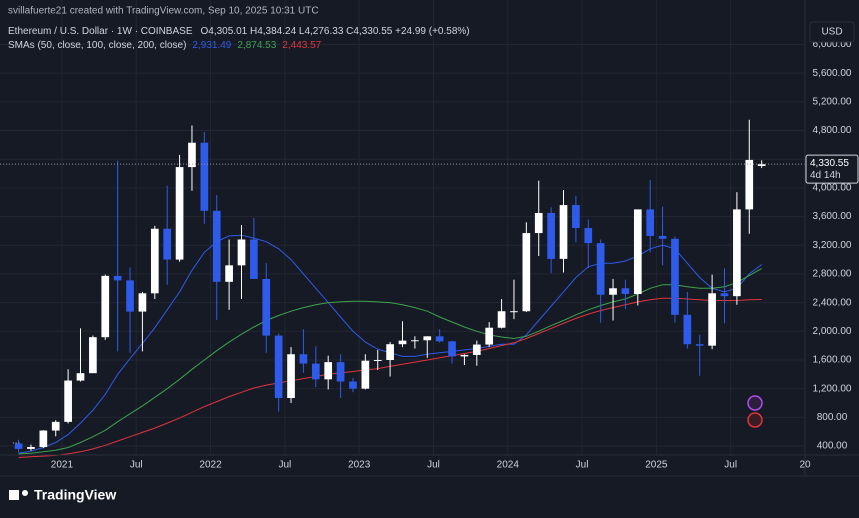 This screenshot has width=859, height=518. I want to click on y-tick-label: 1,600.00, so click(832, 360).